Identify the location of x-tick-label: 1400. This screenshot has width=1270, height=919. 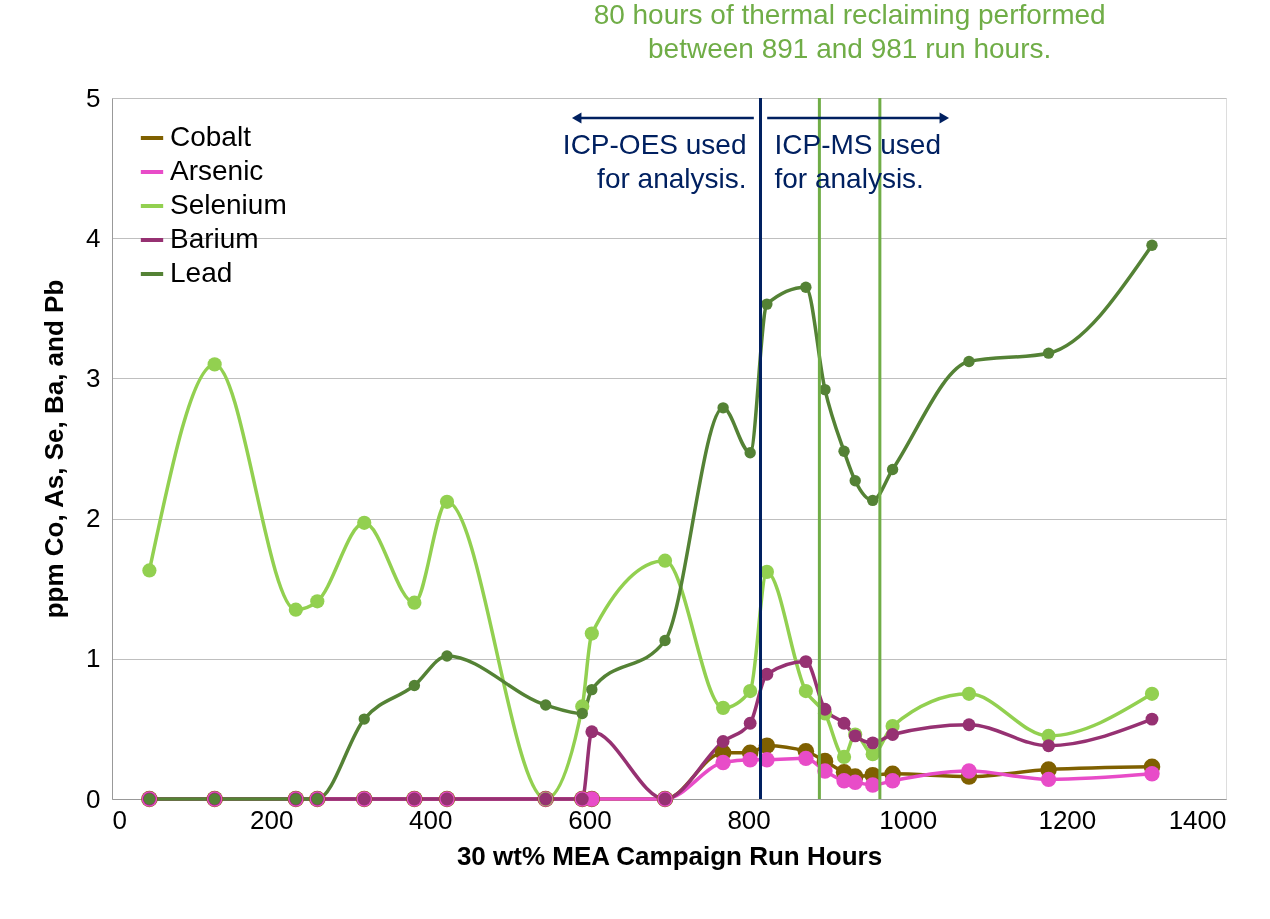
(1197, 819).